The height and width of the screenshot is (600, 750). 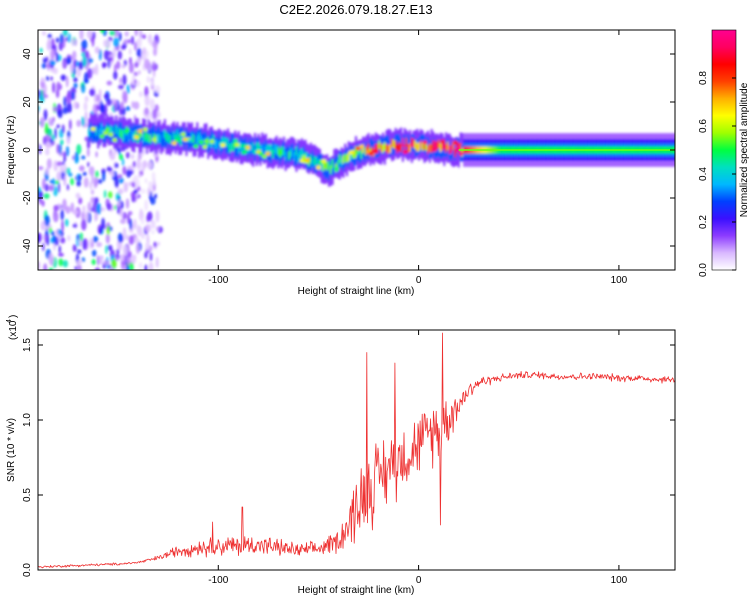 What do you see at coordinates (13, 316) in the screenshot?
I see `snr-scale-close: )` at bounding box center [13, 316].